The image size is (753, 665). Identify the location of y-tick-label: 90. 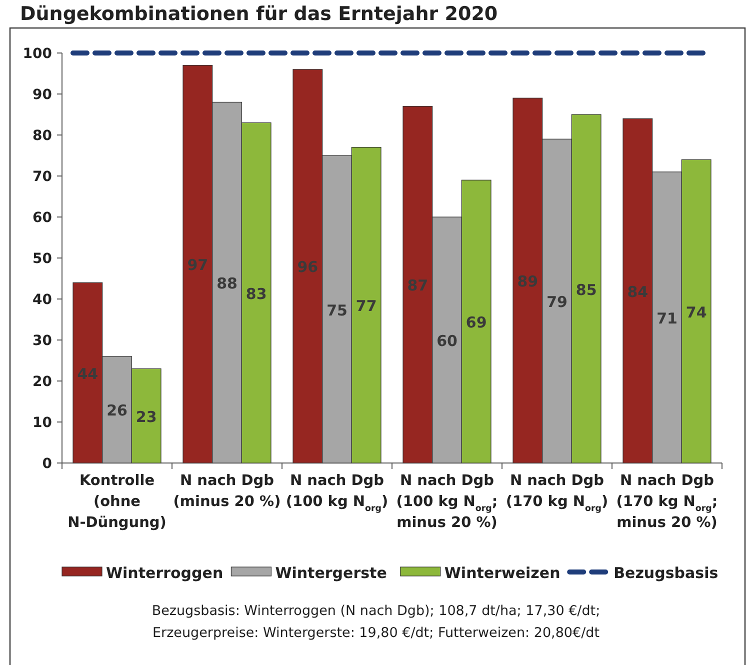
(42, 95).